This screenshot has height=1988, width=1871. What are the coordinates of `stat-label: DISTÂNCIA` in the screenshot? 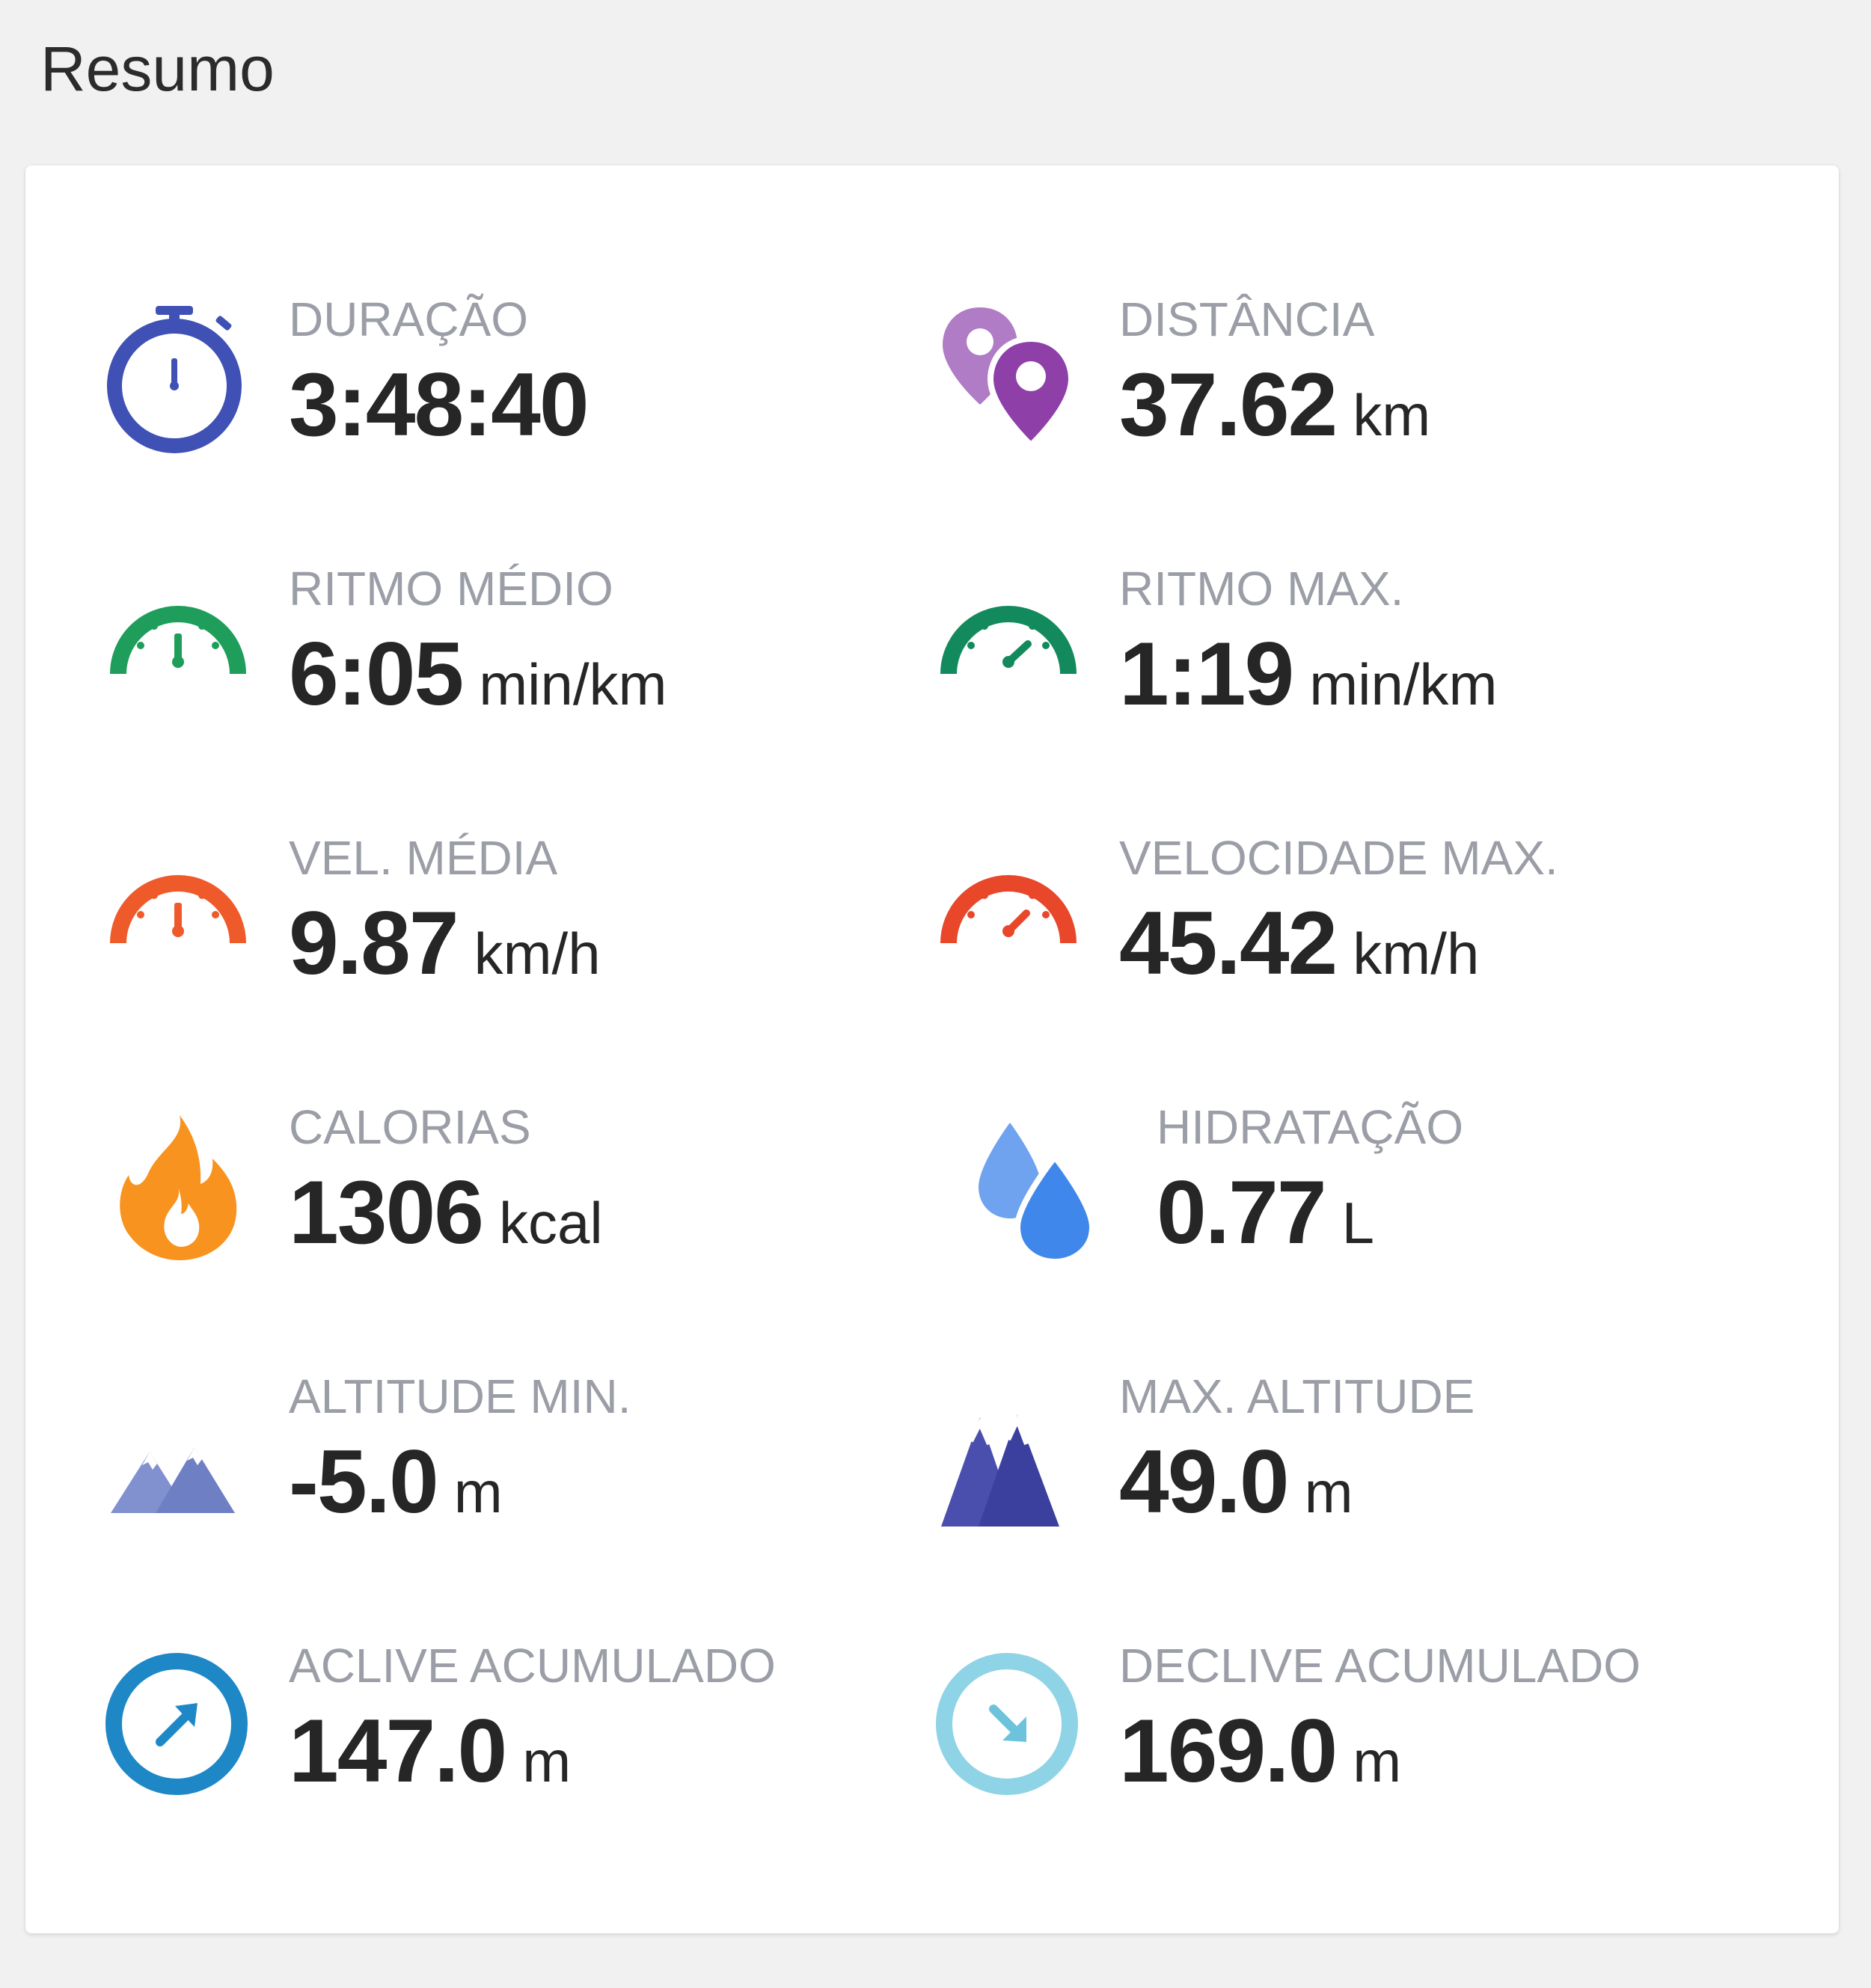 It's located at (1247, 319).